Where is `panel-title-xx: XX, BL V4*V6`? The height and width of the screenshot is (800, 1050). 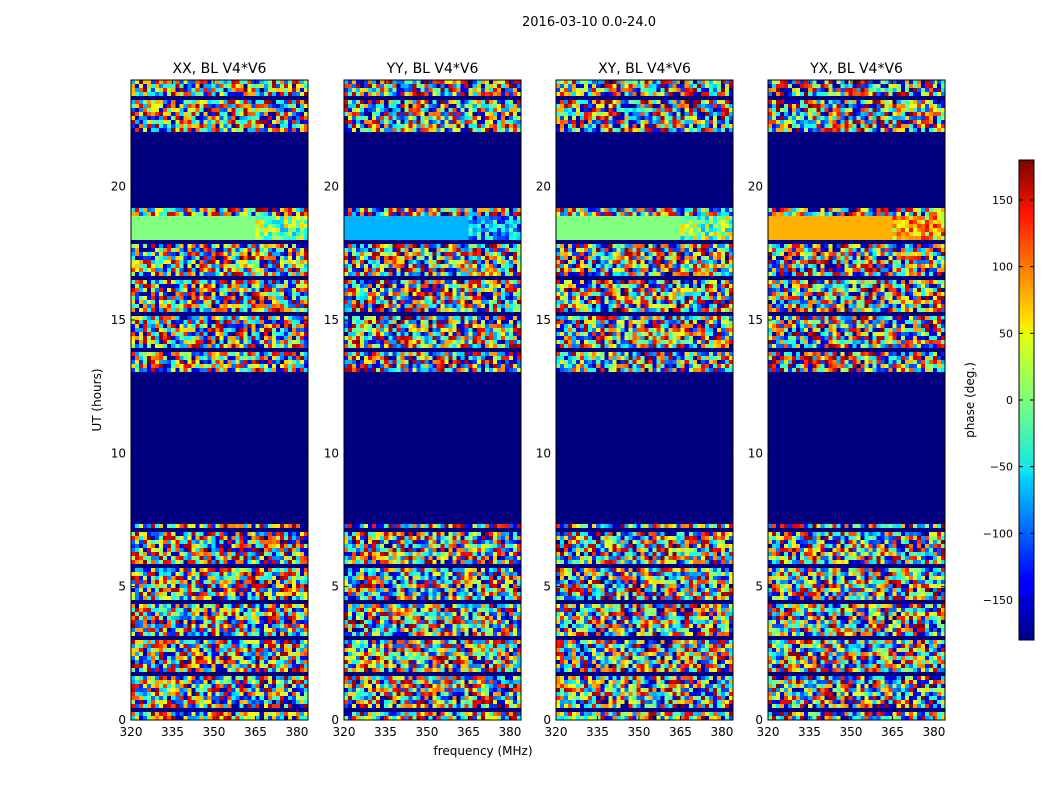 panel-title-xx: XX, BL V4*V6 is located at coordinates (220, 69).